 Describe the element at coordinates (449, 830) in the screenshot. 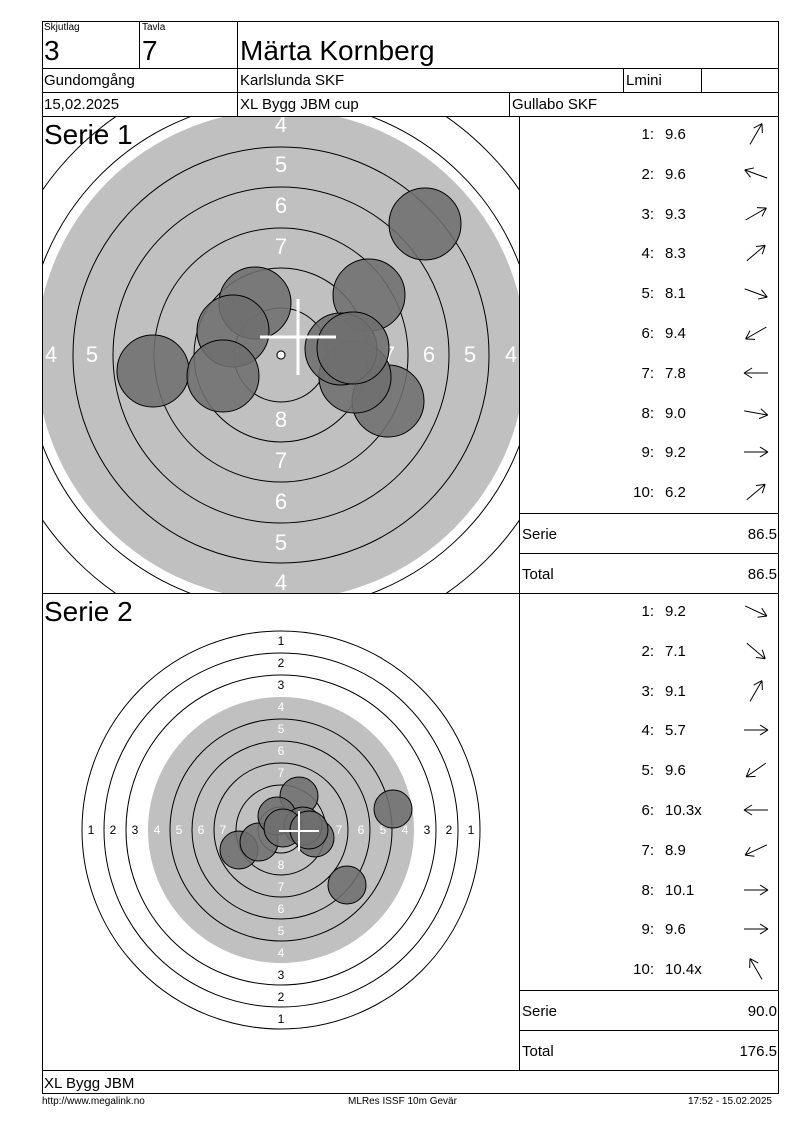

I see `ring-label: 2` at that location.